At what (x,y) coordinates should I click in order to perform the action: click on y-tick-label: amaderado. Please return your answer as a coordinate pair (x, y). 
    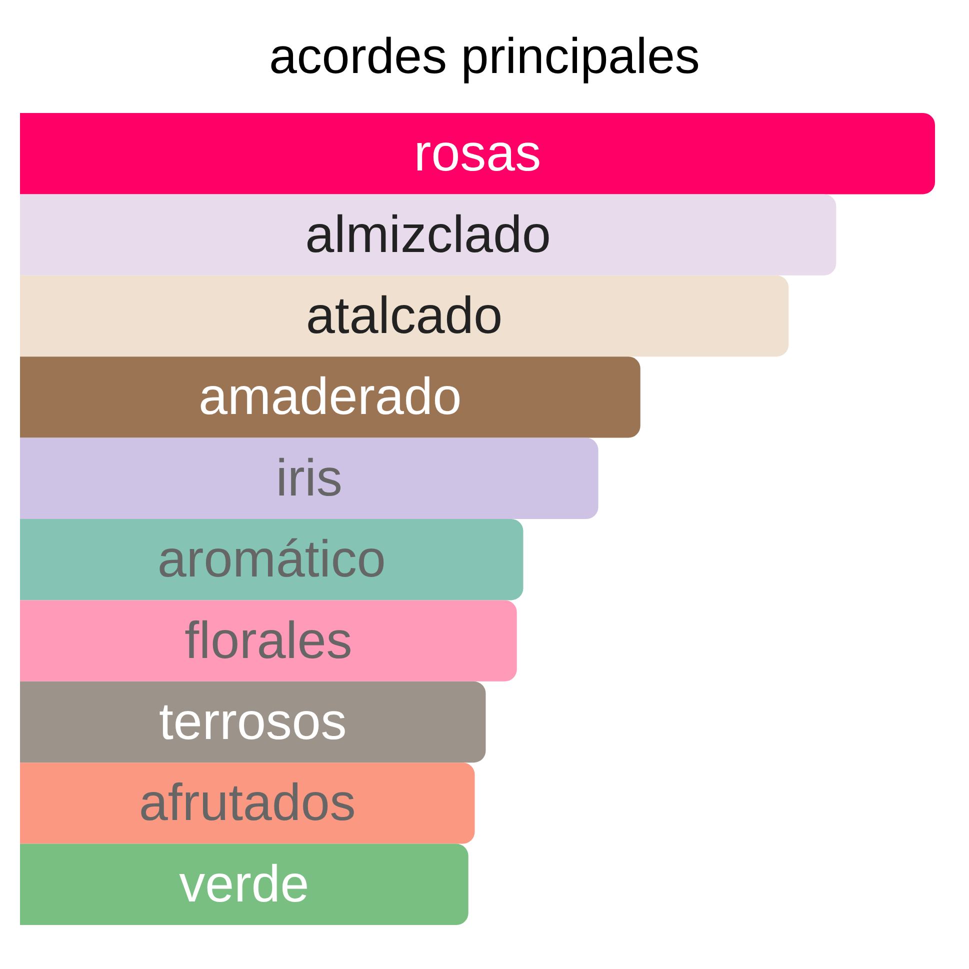
    Looking at the image, I should click on (330, 397).